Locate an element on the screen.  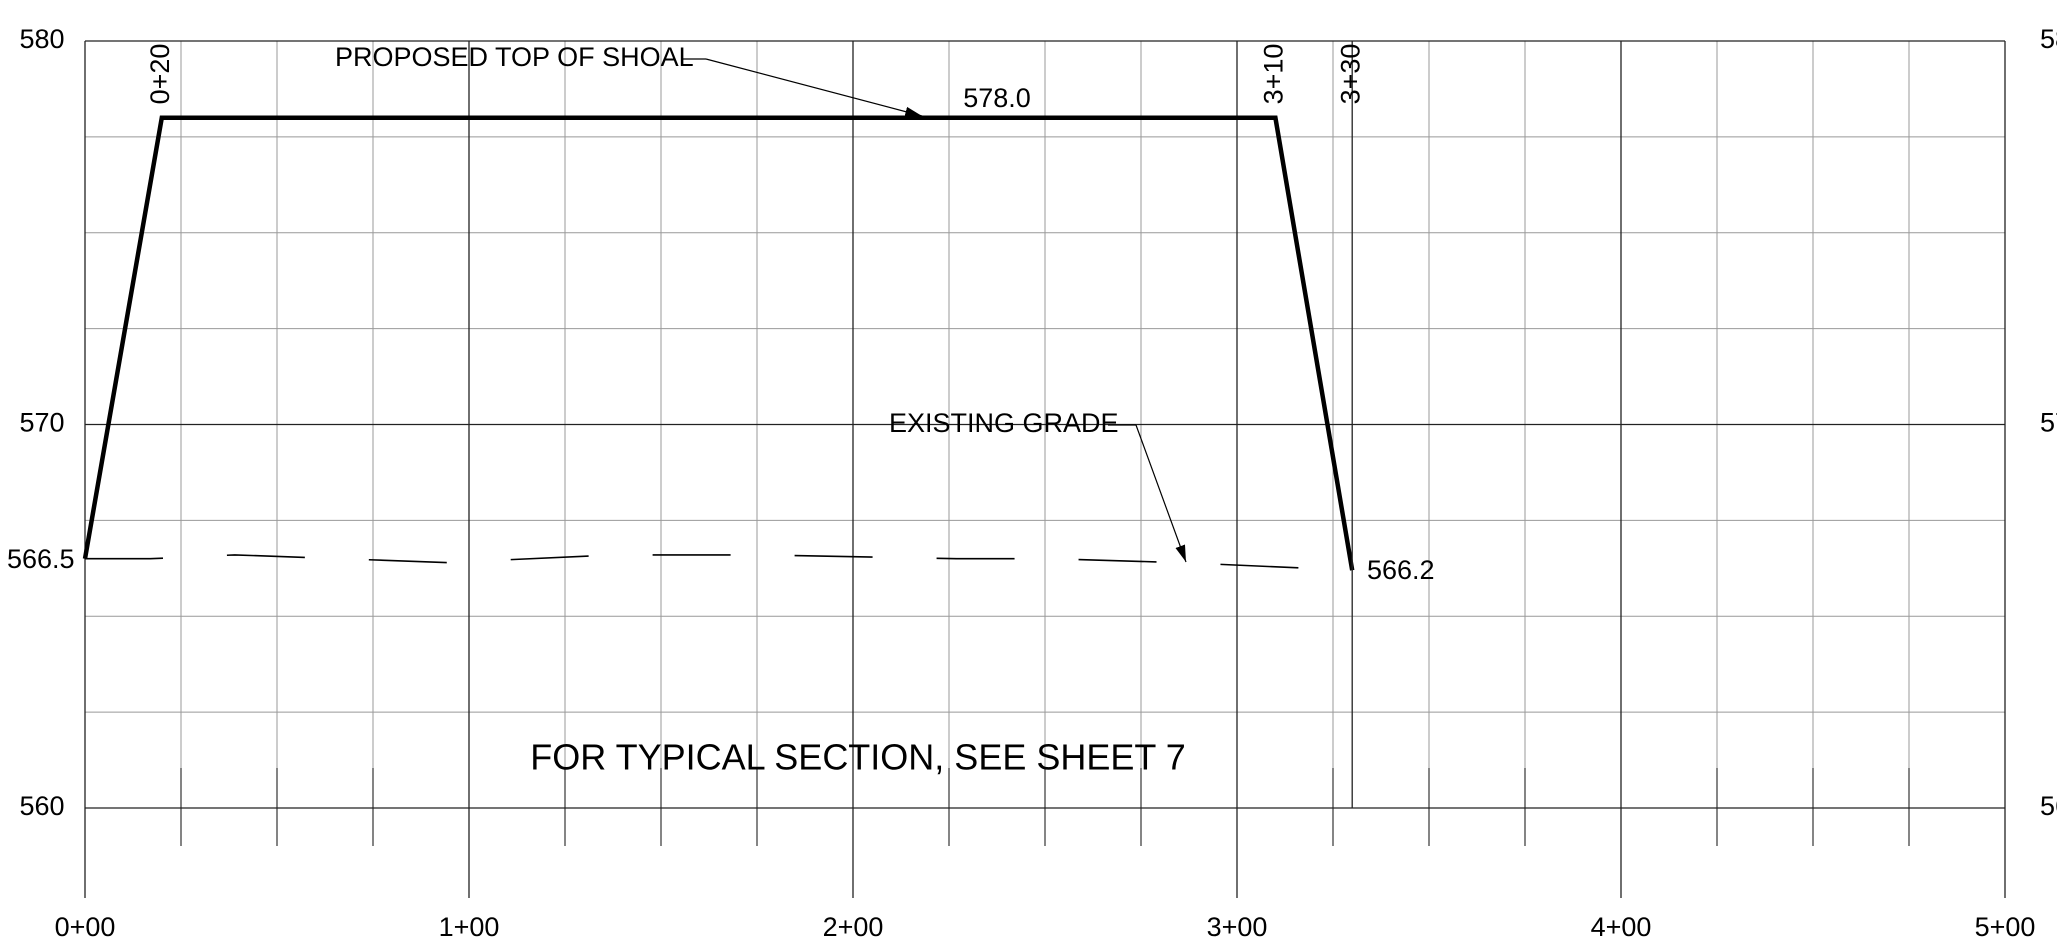
x-tick-label: 1+00 is located at coordinates (469, 927).